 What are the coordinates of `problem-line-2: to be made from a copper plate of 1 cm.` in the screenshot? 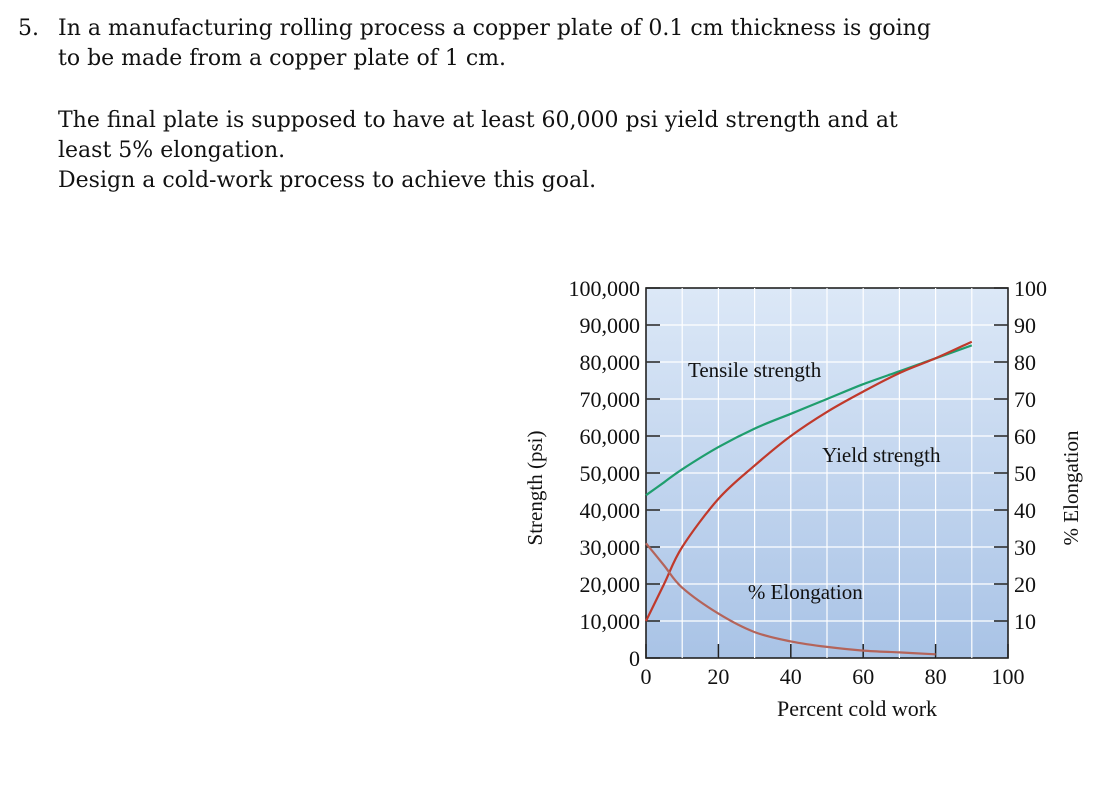 It's located at (282, 58).